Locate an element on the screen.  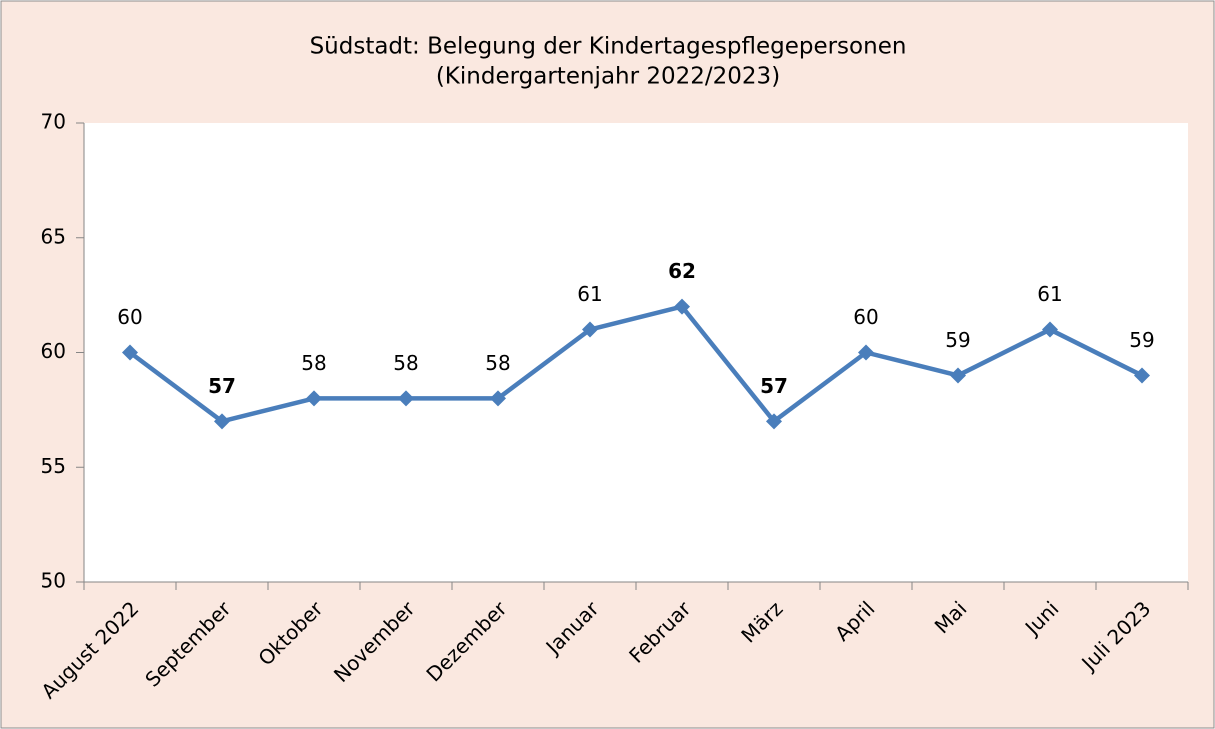
y-tick-label: 65 is located at coordinates (53, 236).